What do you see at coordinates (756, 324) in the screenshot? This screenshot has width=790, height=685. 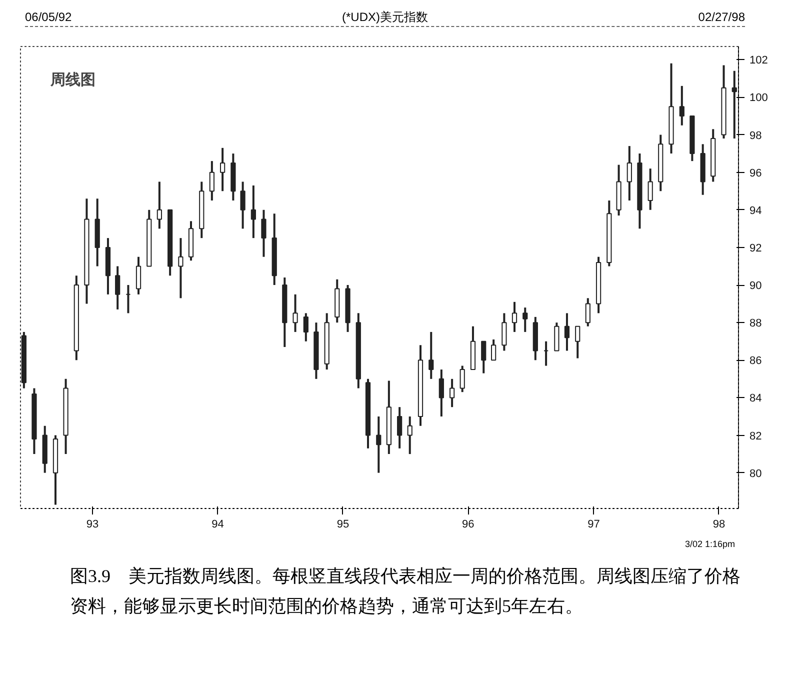 I see `y-tick-label: 88` at bounding box center [756, 324].